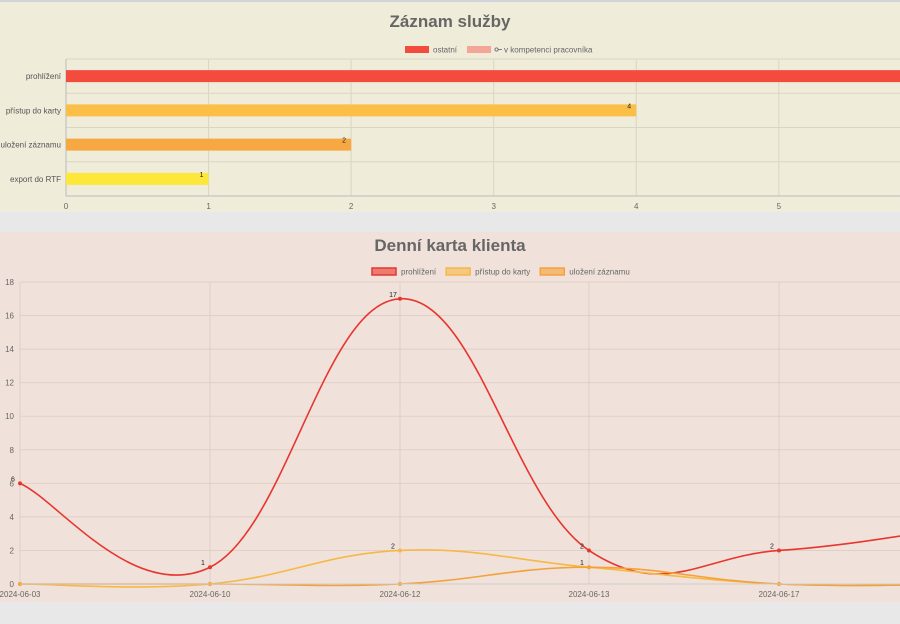 This screenshot has height=624, width=900. Describe the element at coordinates (210, 594) in the screenshot. I see `x-tick-label: 2024-06-10` at that location.